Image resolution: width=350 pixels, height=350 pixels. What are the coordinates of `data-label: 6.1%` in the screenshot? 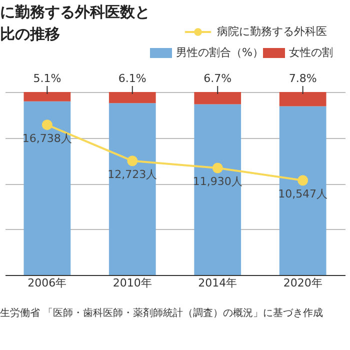 It's located at (132, 78).